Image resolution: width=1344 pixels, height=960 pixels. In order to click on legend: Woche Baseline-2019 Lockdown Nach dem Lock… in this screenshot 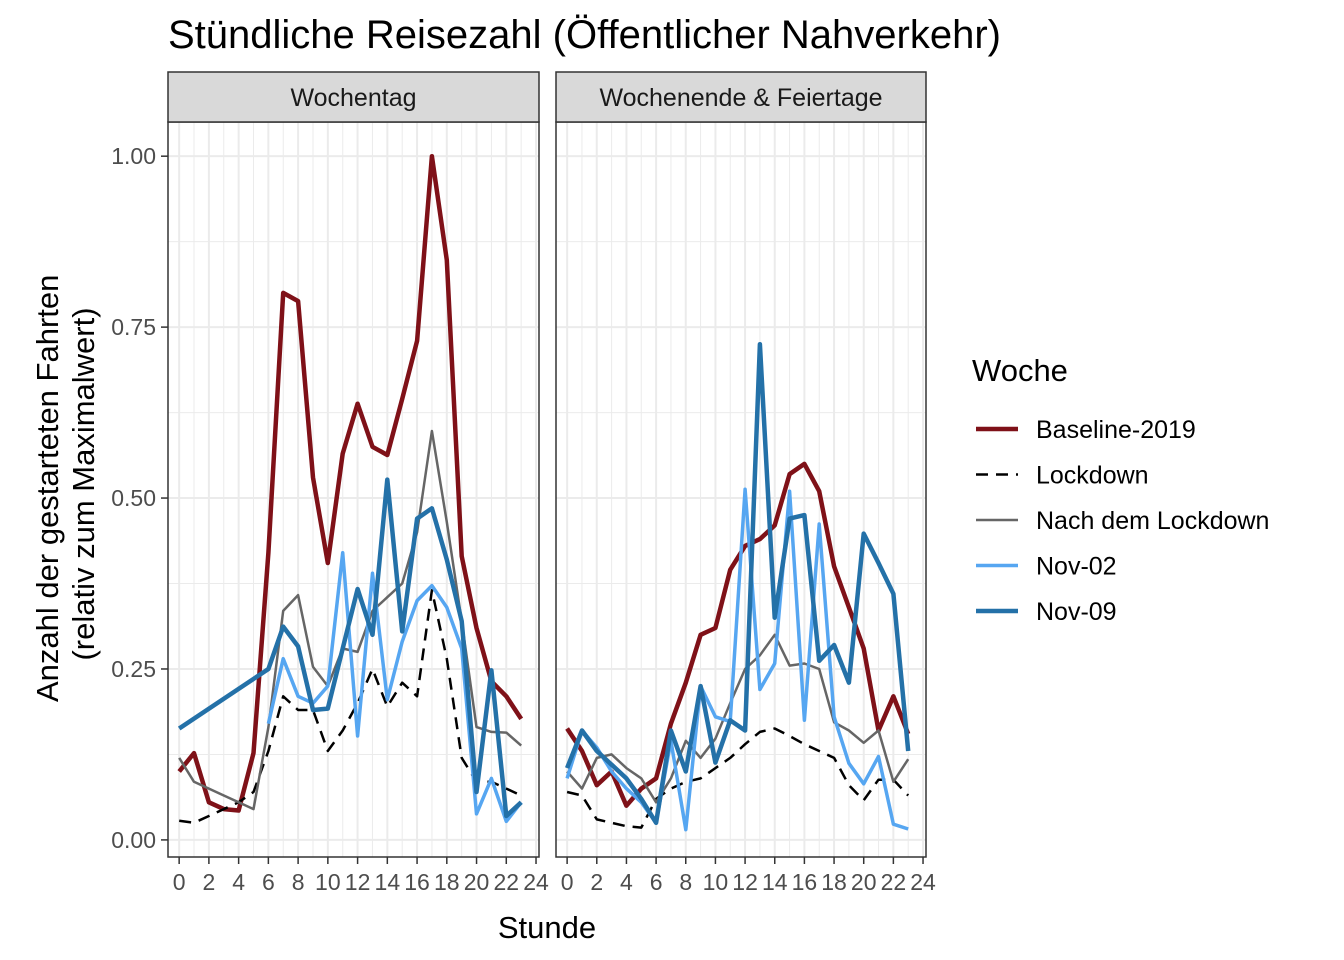, I will do `click(1120, 489)`.